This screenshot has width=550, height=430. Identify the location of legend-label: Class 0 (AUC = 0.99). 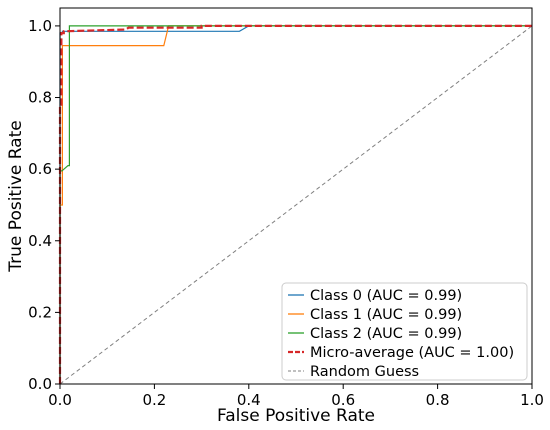
(386, 296).